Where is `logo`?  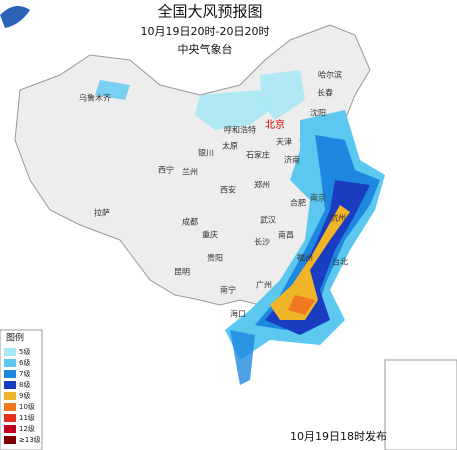
logo is located at coordinates (15, 17).